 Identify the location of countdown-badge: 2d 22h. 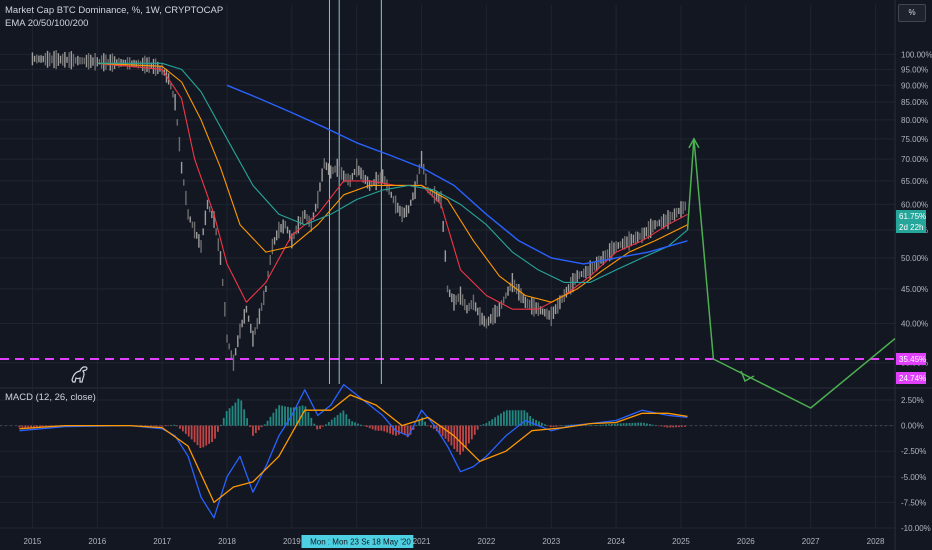
(911, 227).